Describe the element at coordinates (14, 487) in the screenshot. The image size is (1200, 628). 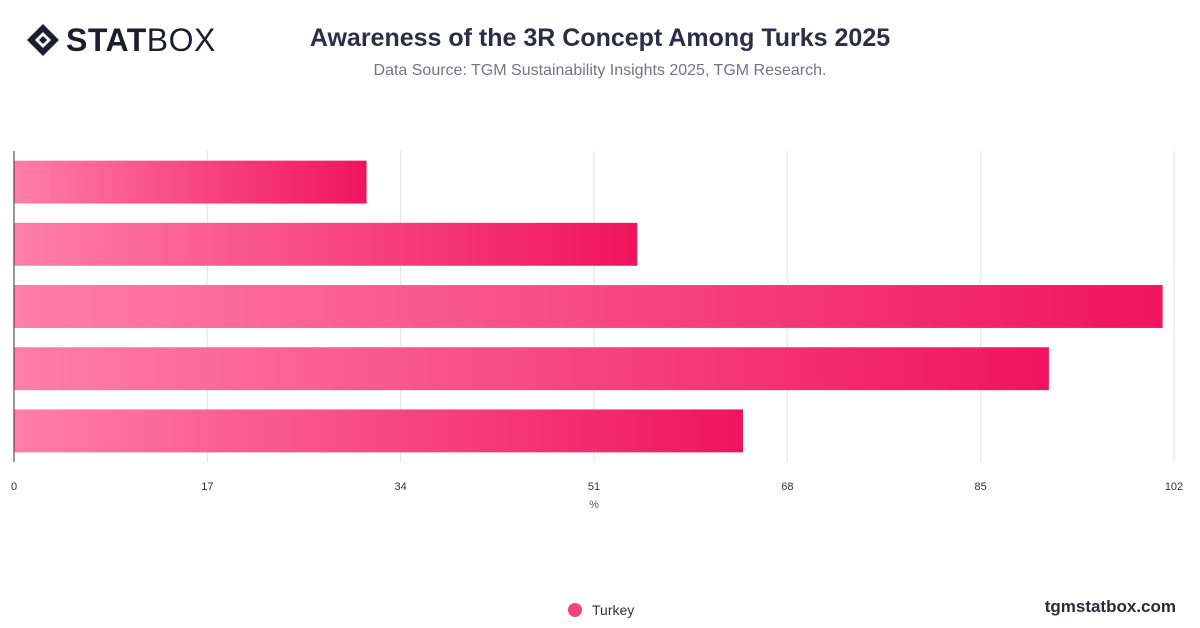
I see `x-tick-label: 0` at that location.